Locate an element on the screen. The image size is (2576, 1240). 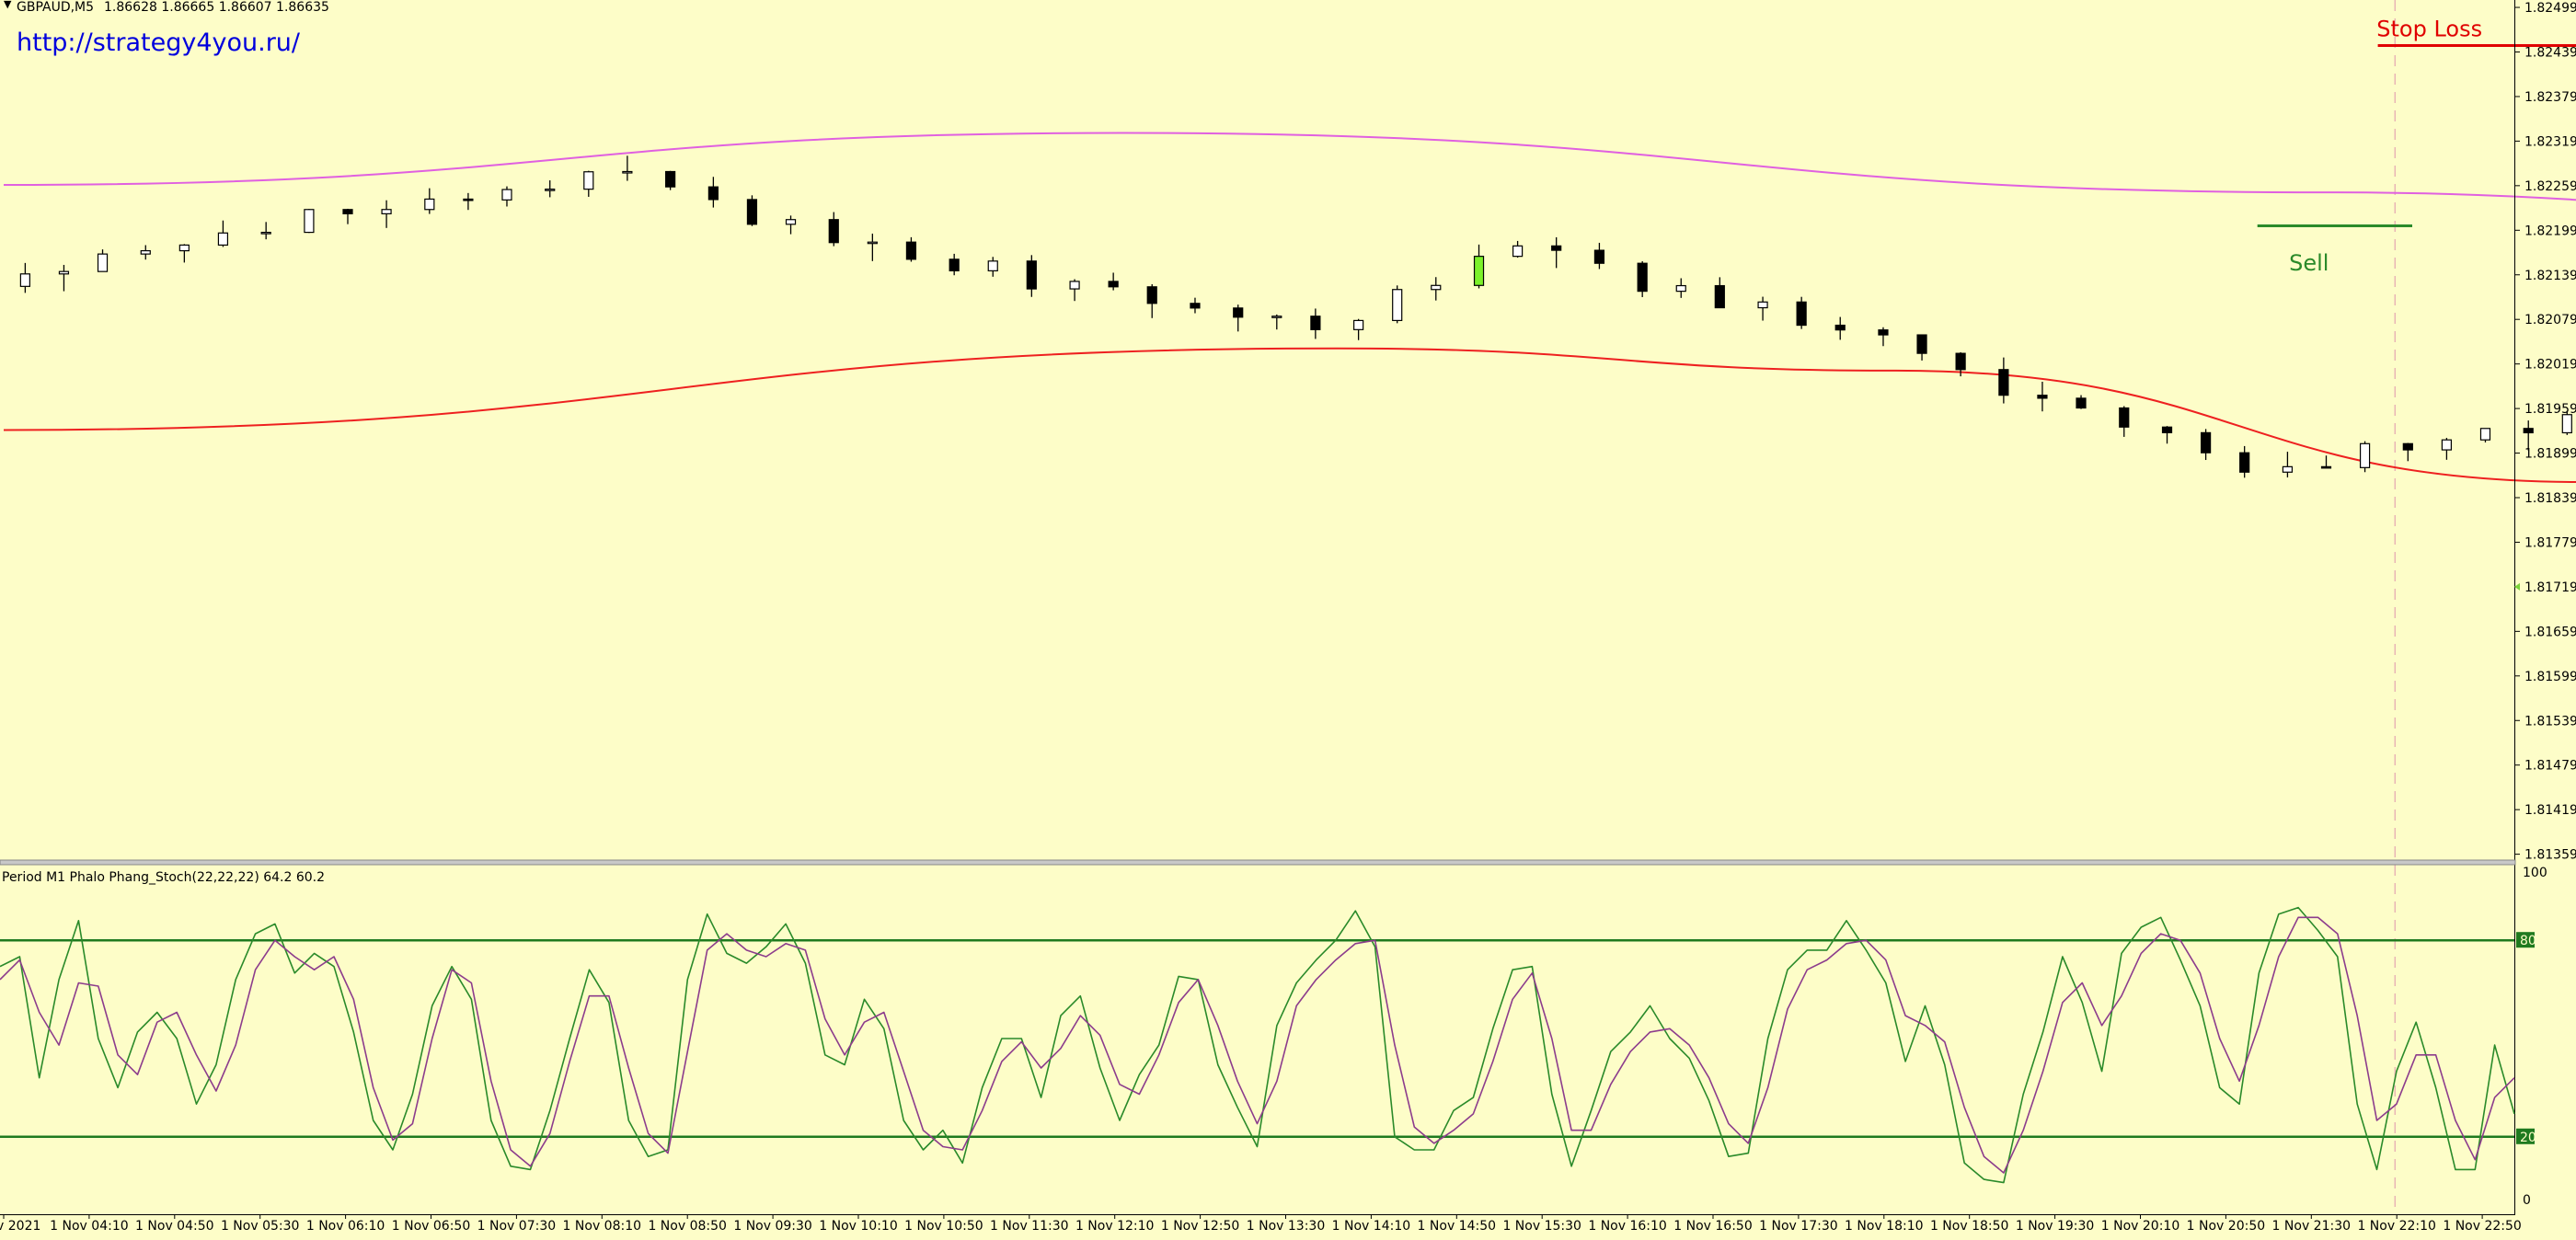
time-tick-label: 1 Nov 04:50 is located at coordinates (174, 1227).